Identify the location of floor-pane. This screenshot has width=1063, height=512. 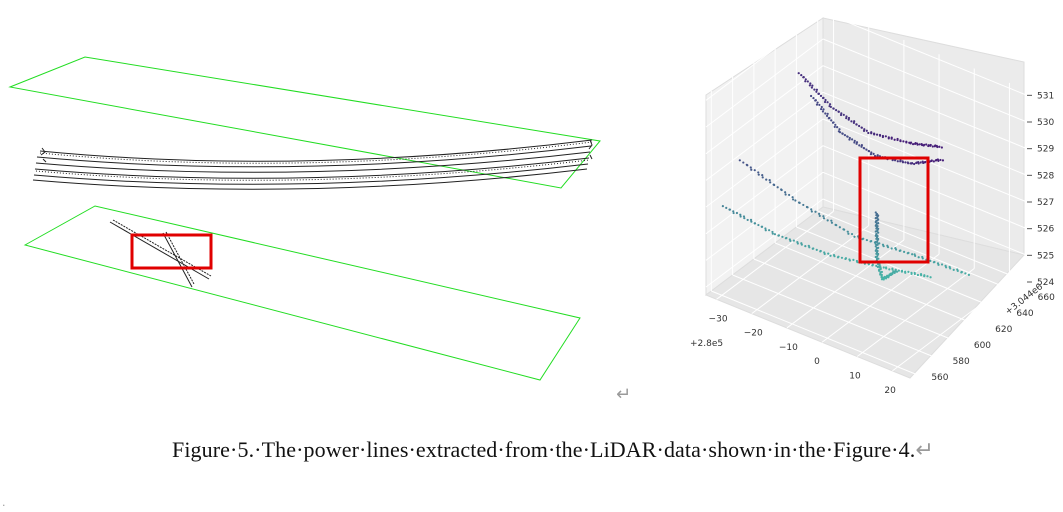
(864, 292).